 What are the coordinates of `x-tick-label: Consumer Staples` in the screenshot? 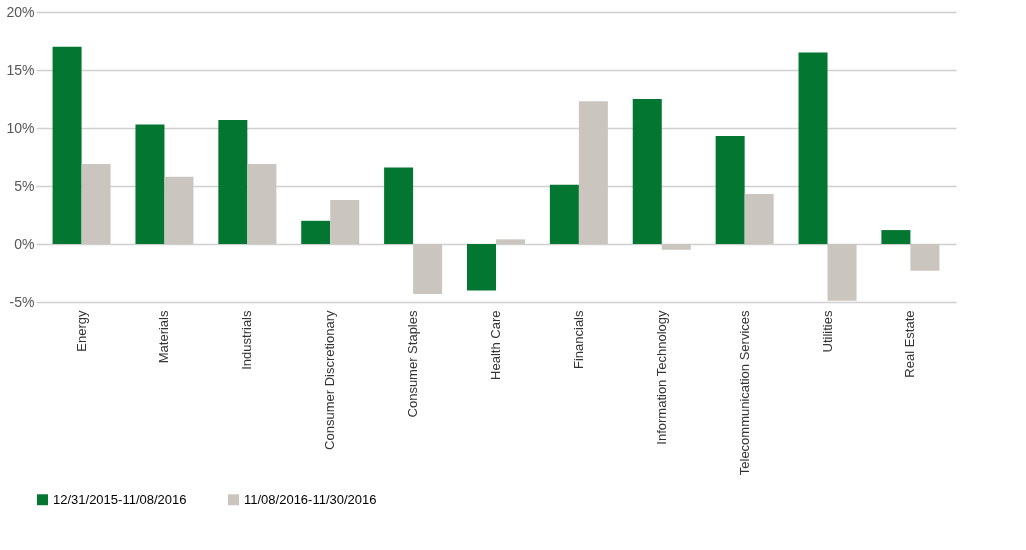 It's located at (413, 364).